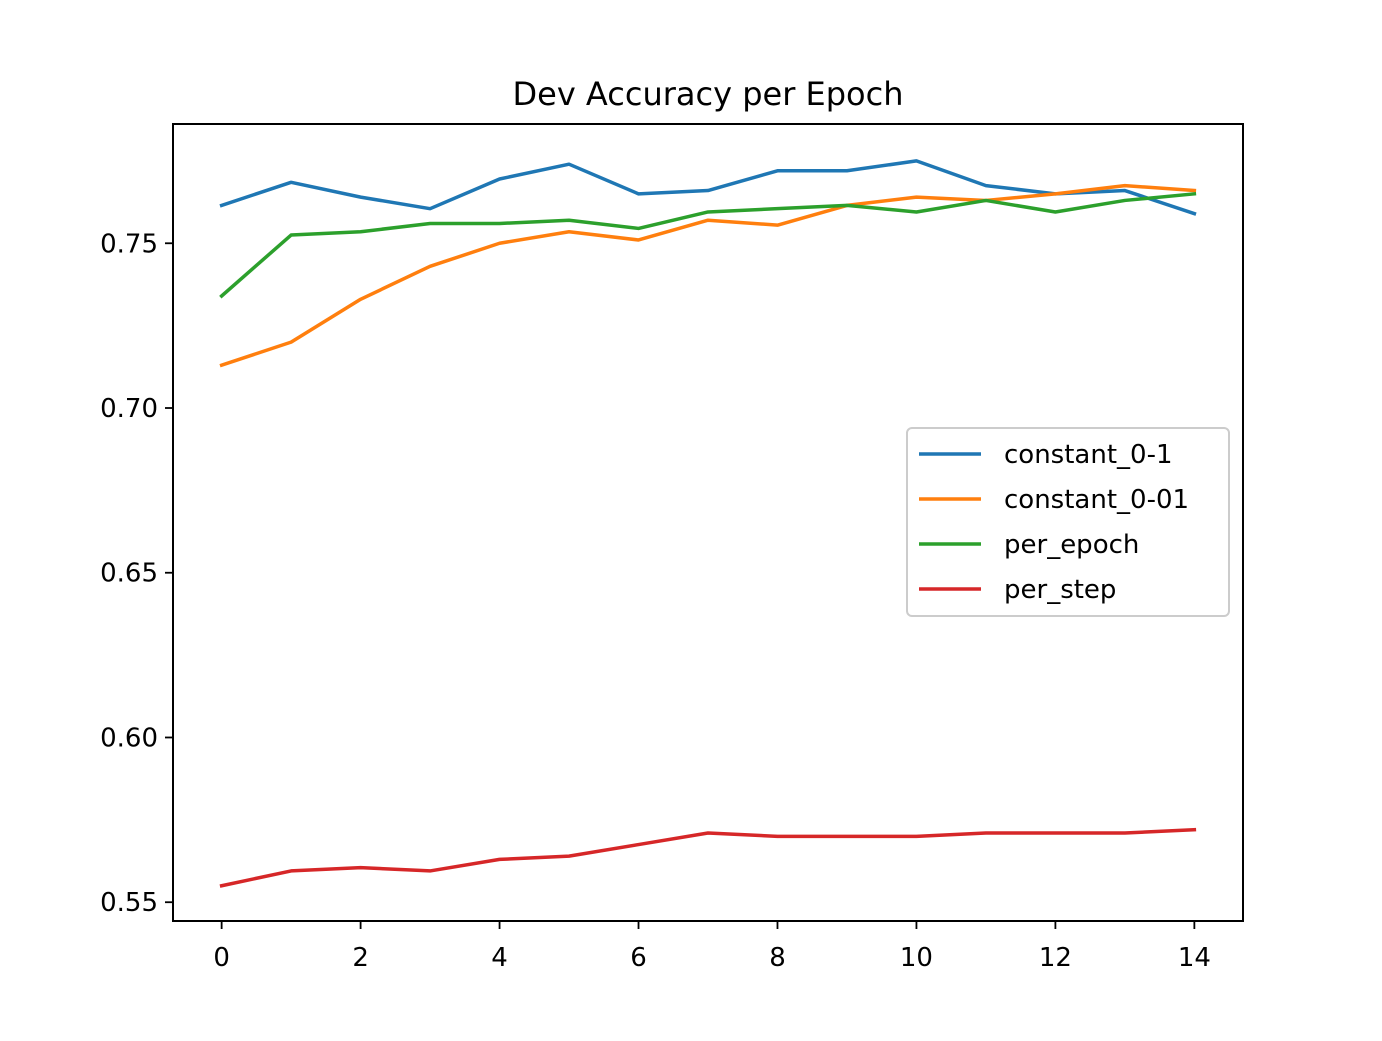  Describe the element at coordinates (129, 574) in the screenshot. I see `y-tick-label: 0.65` at that location.